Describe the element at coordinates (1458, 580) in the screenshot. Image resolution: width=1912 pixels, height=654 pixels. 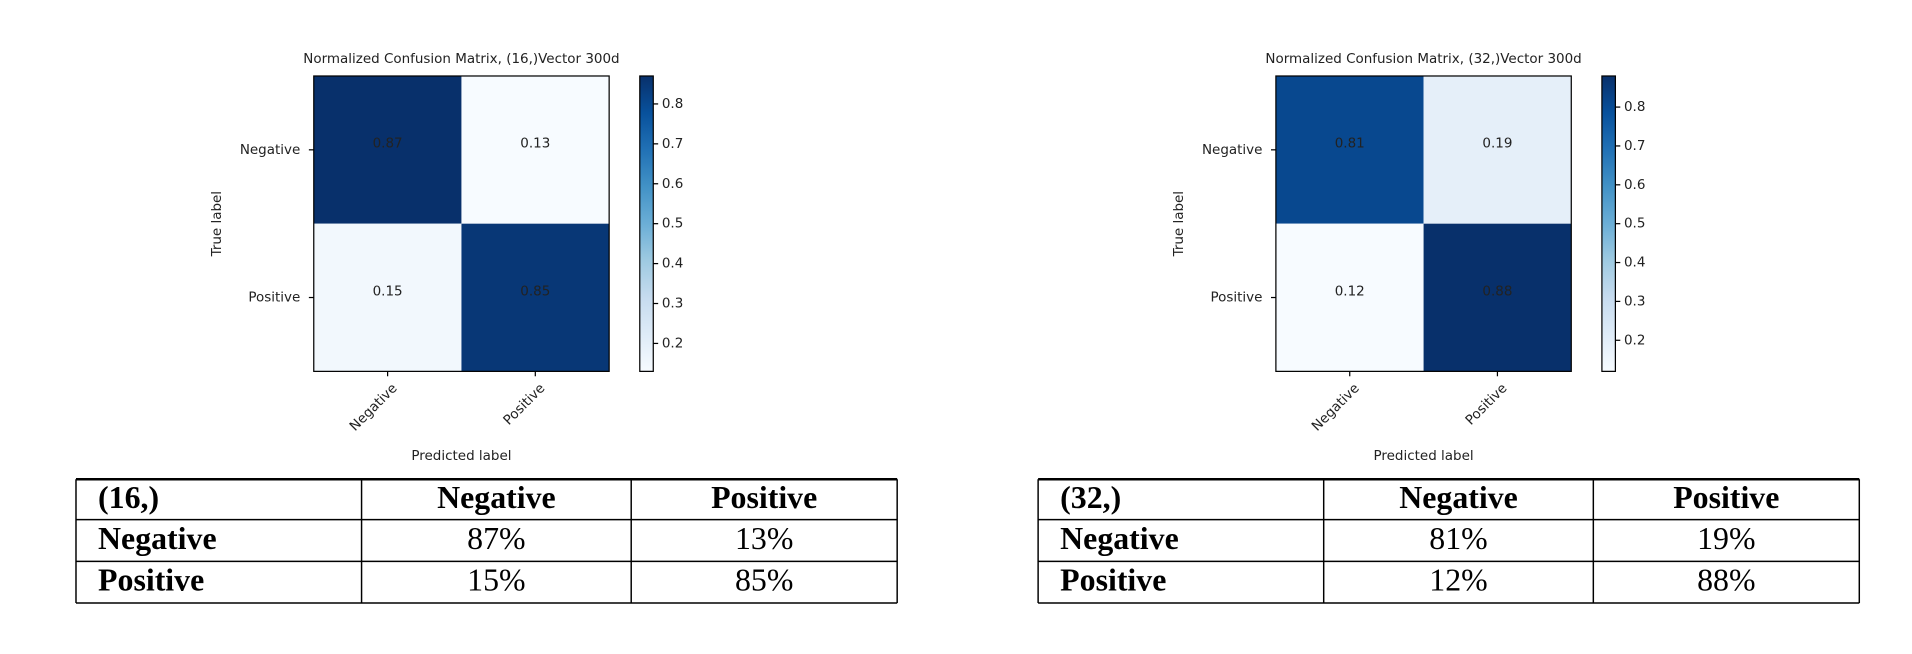
I see `table-cell: 12%` at that location.